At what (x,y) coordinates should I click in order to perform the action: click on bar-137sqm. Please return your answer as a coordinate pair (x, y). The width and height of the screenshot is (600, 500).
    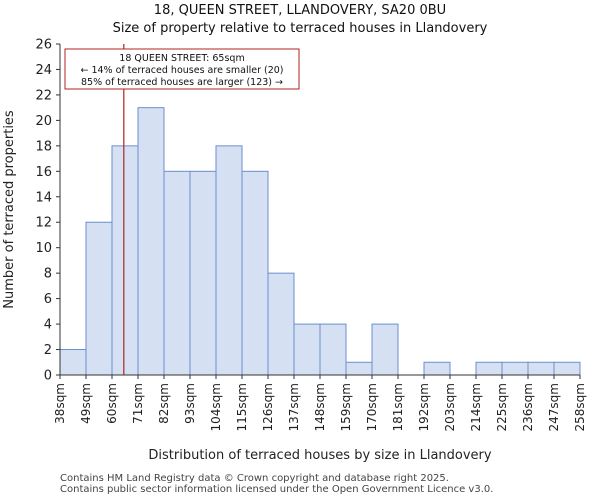
    Looking at the image, I should click on (307, 349).